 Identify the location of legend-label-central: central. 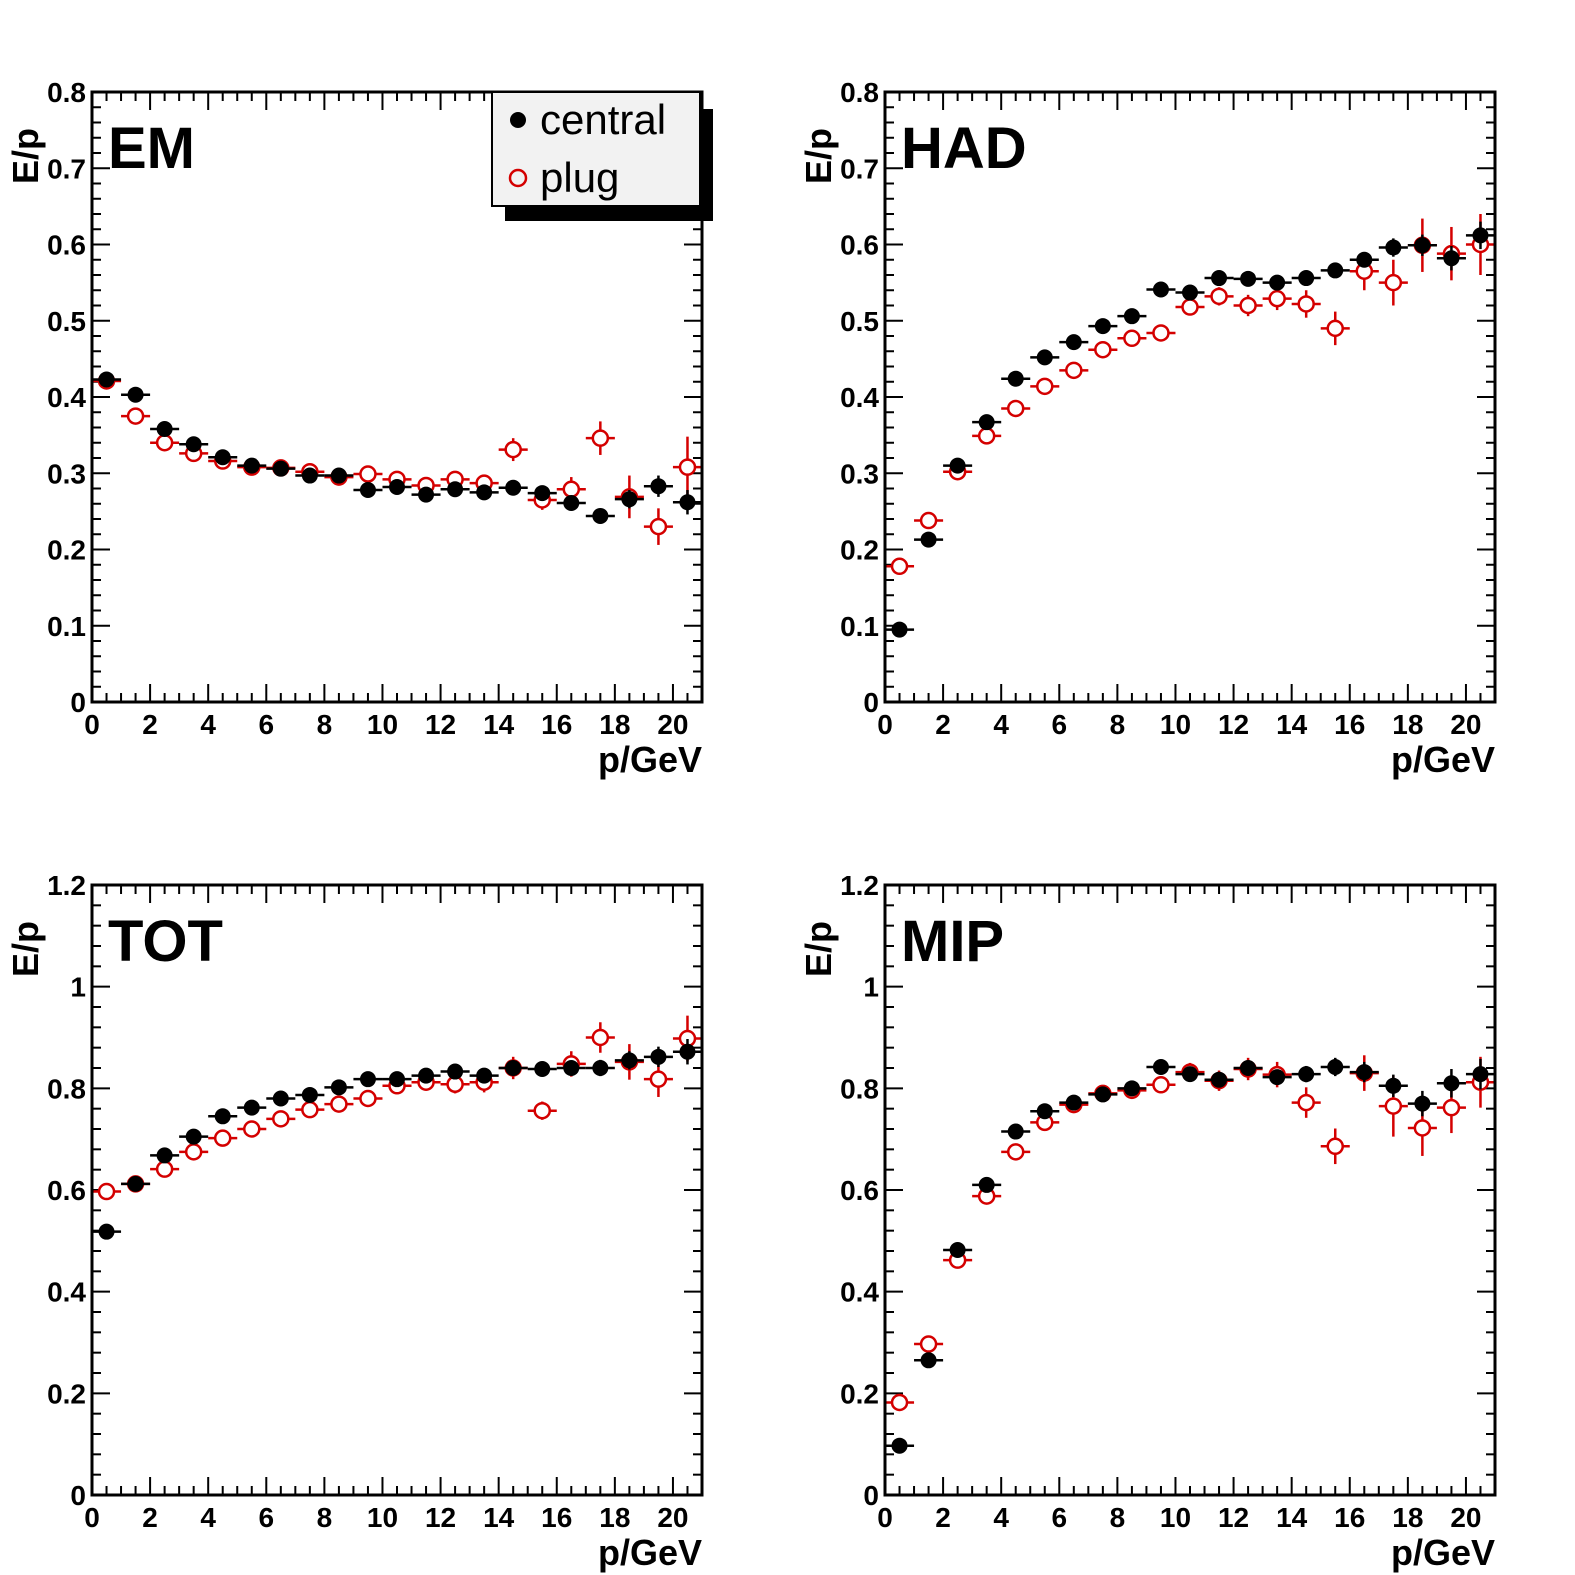
(603, 119).